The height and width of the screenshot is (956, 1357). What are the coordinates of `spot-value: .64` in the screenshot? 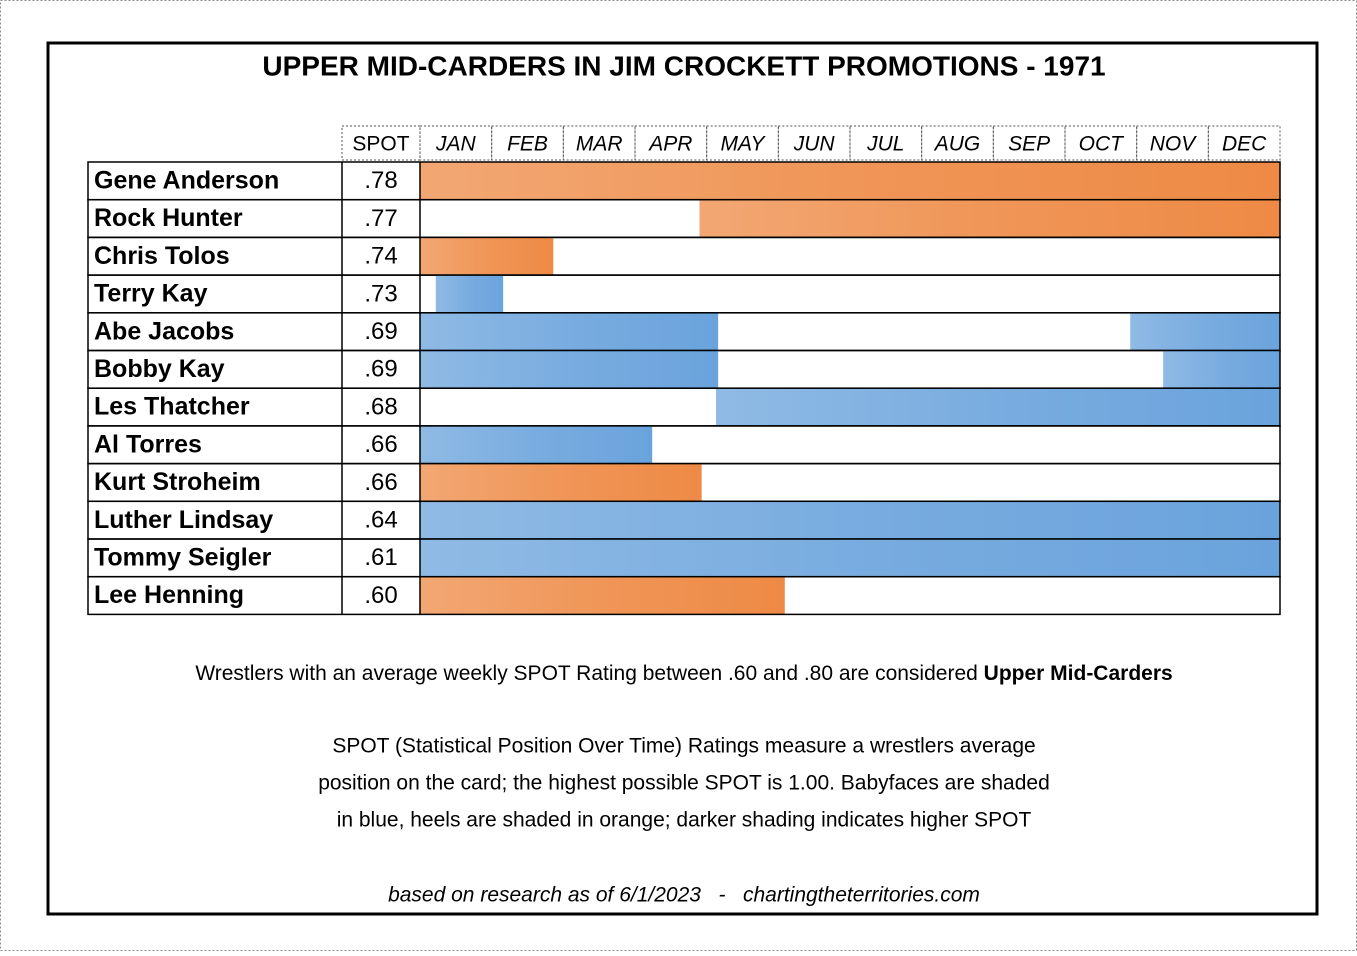 It's located at (380, 519).